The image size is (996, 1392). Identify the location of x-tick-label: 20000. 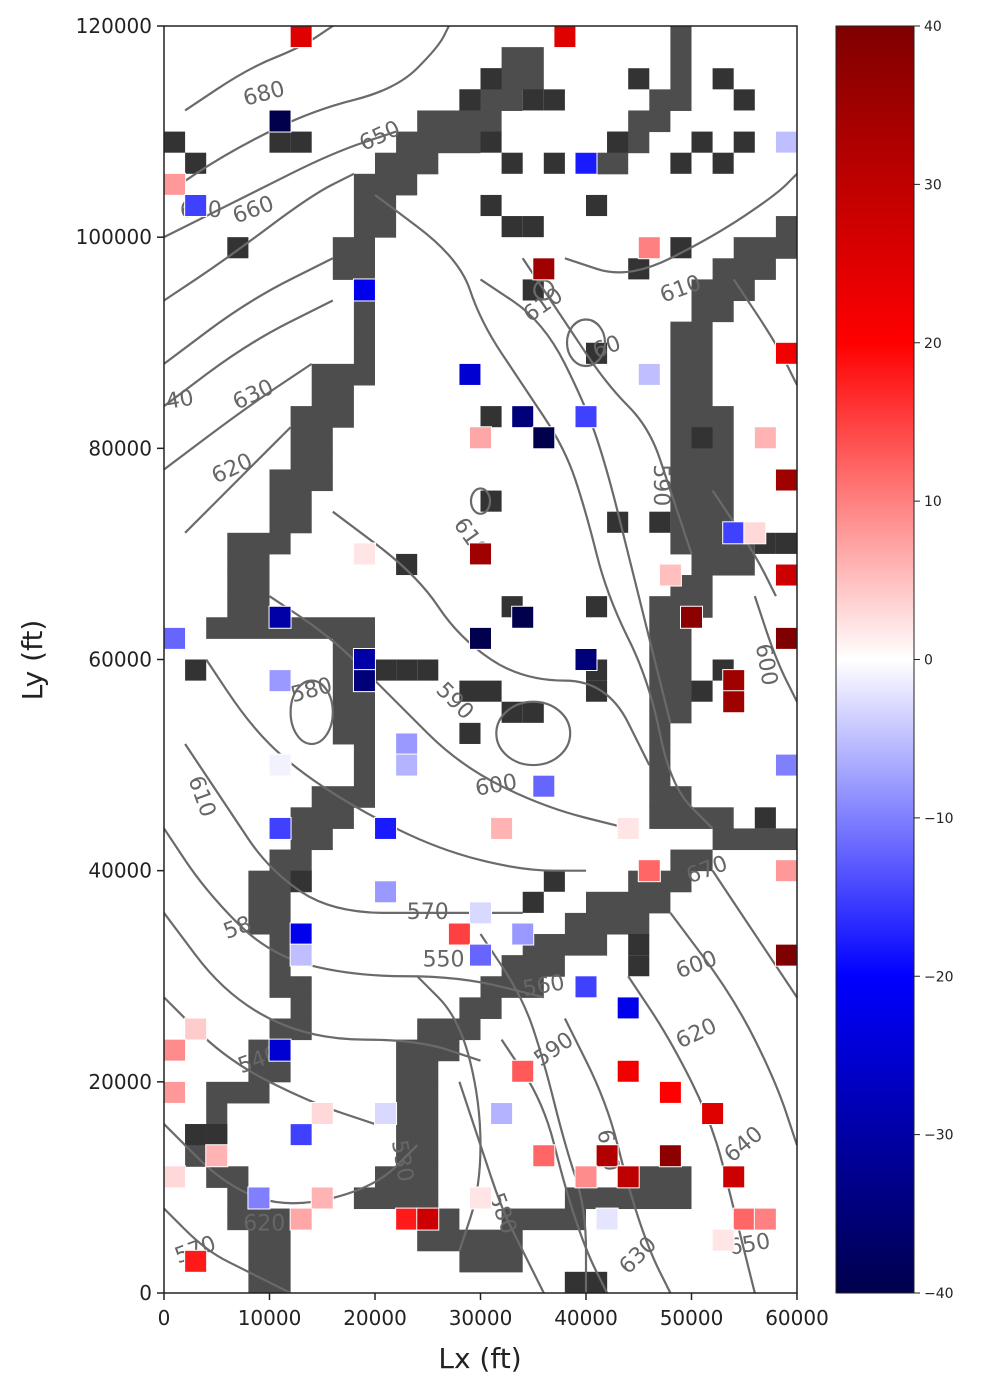
(375, 1318).